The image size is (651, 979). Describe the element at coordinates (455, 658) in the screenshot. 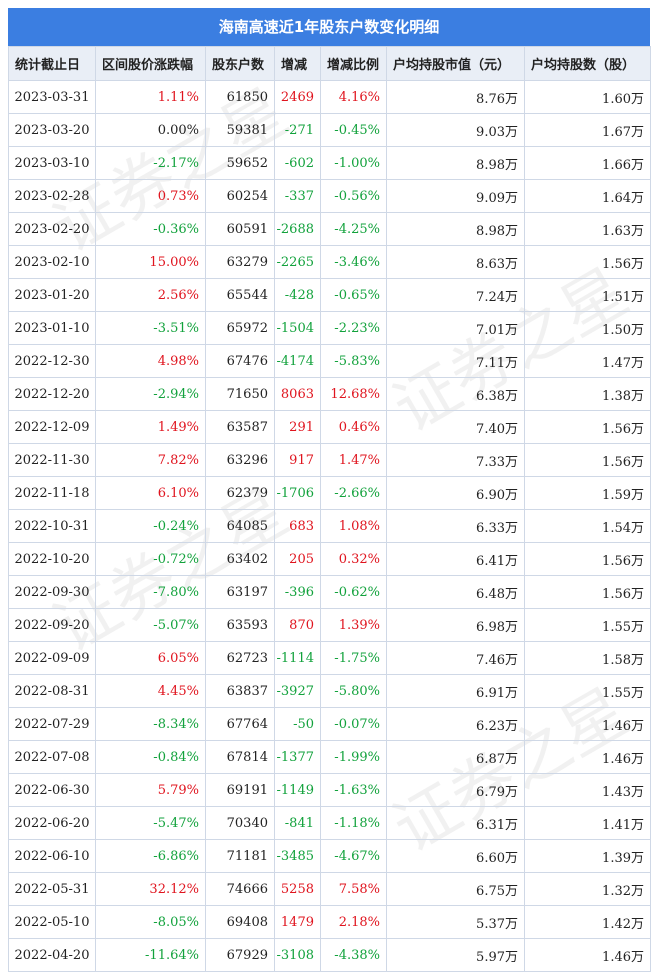

I see `avg-value-cell: 7.46万` at that location.